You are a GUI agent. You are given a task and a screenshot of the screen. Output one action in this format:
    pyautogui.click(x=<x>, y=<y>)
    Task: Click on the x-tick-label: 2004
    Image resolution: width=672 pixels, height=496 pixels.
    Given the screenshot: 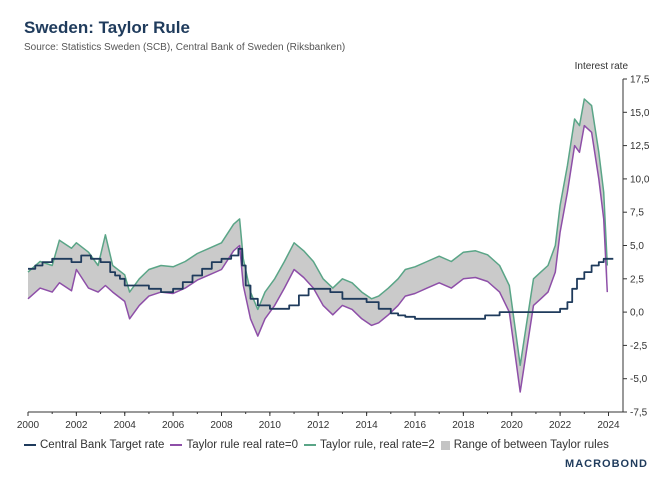 What is the action you would take?
    pyautogui.click(x=125, y=425)
    